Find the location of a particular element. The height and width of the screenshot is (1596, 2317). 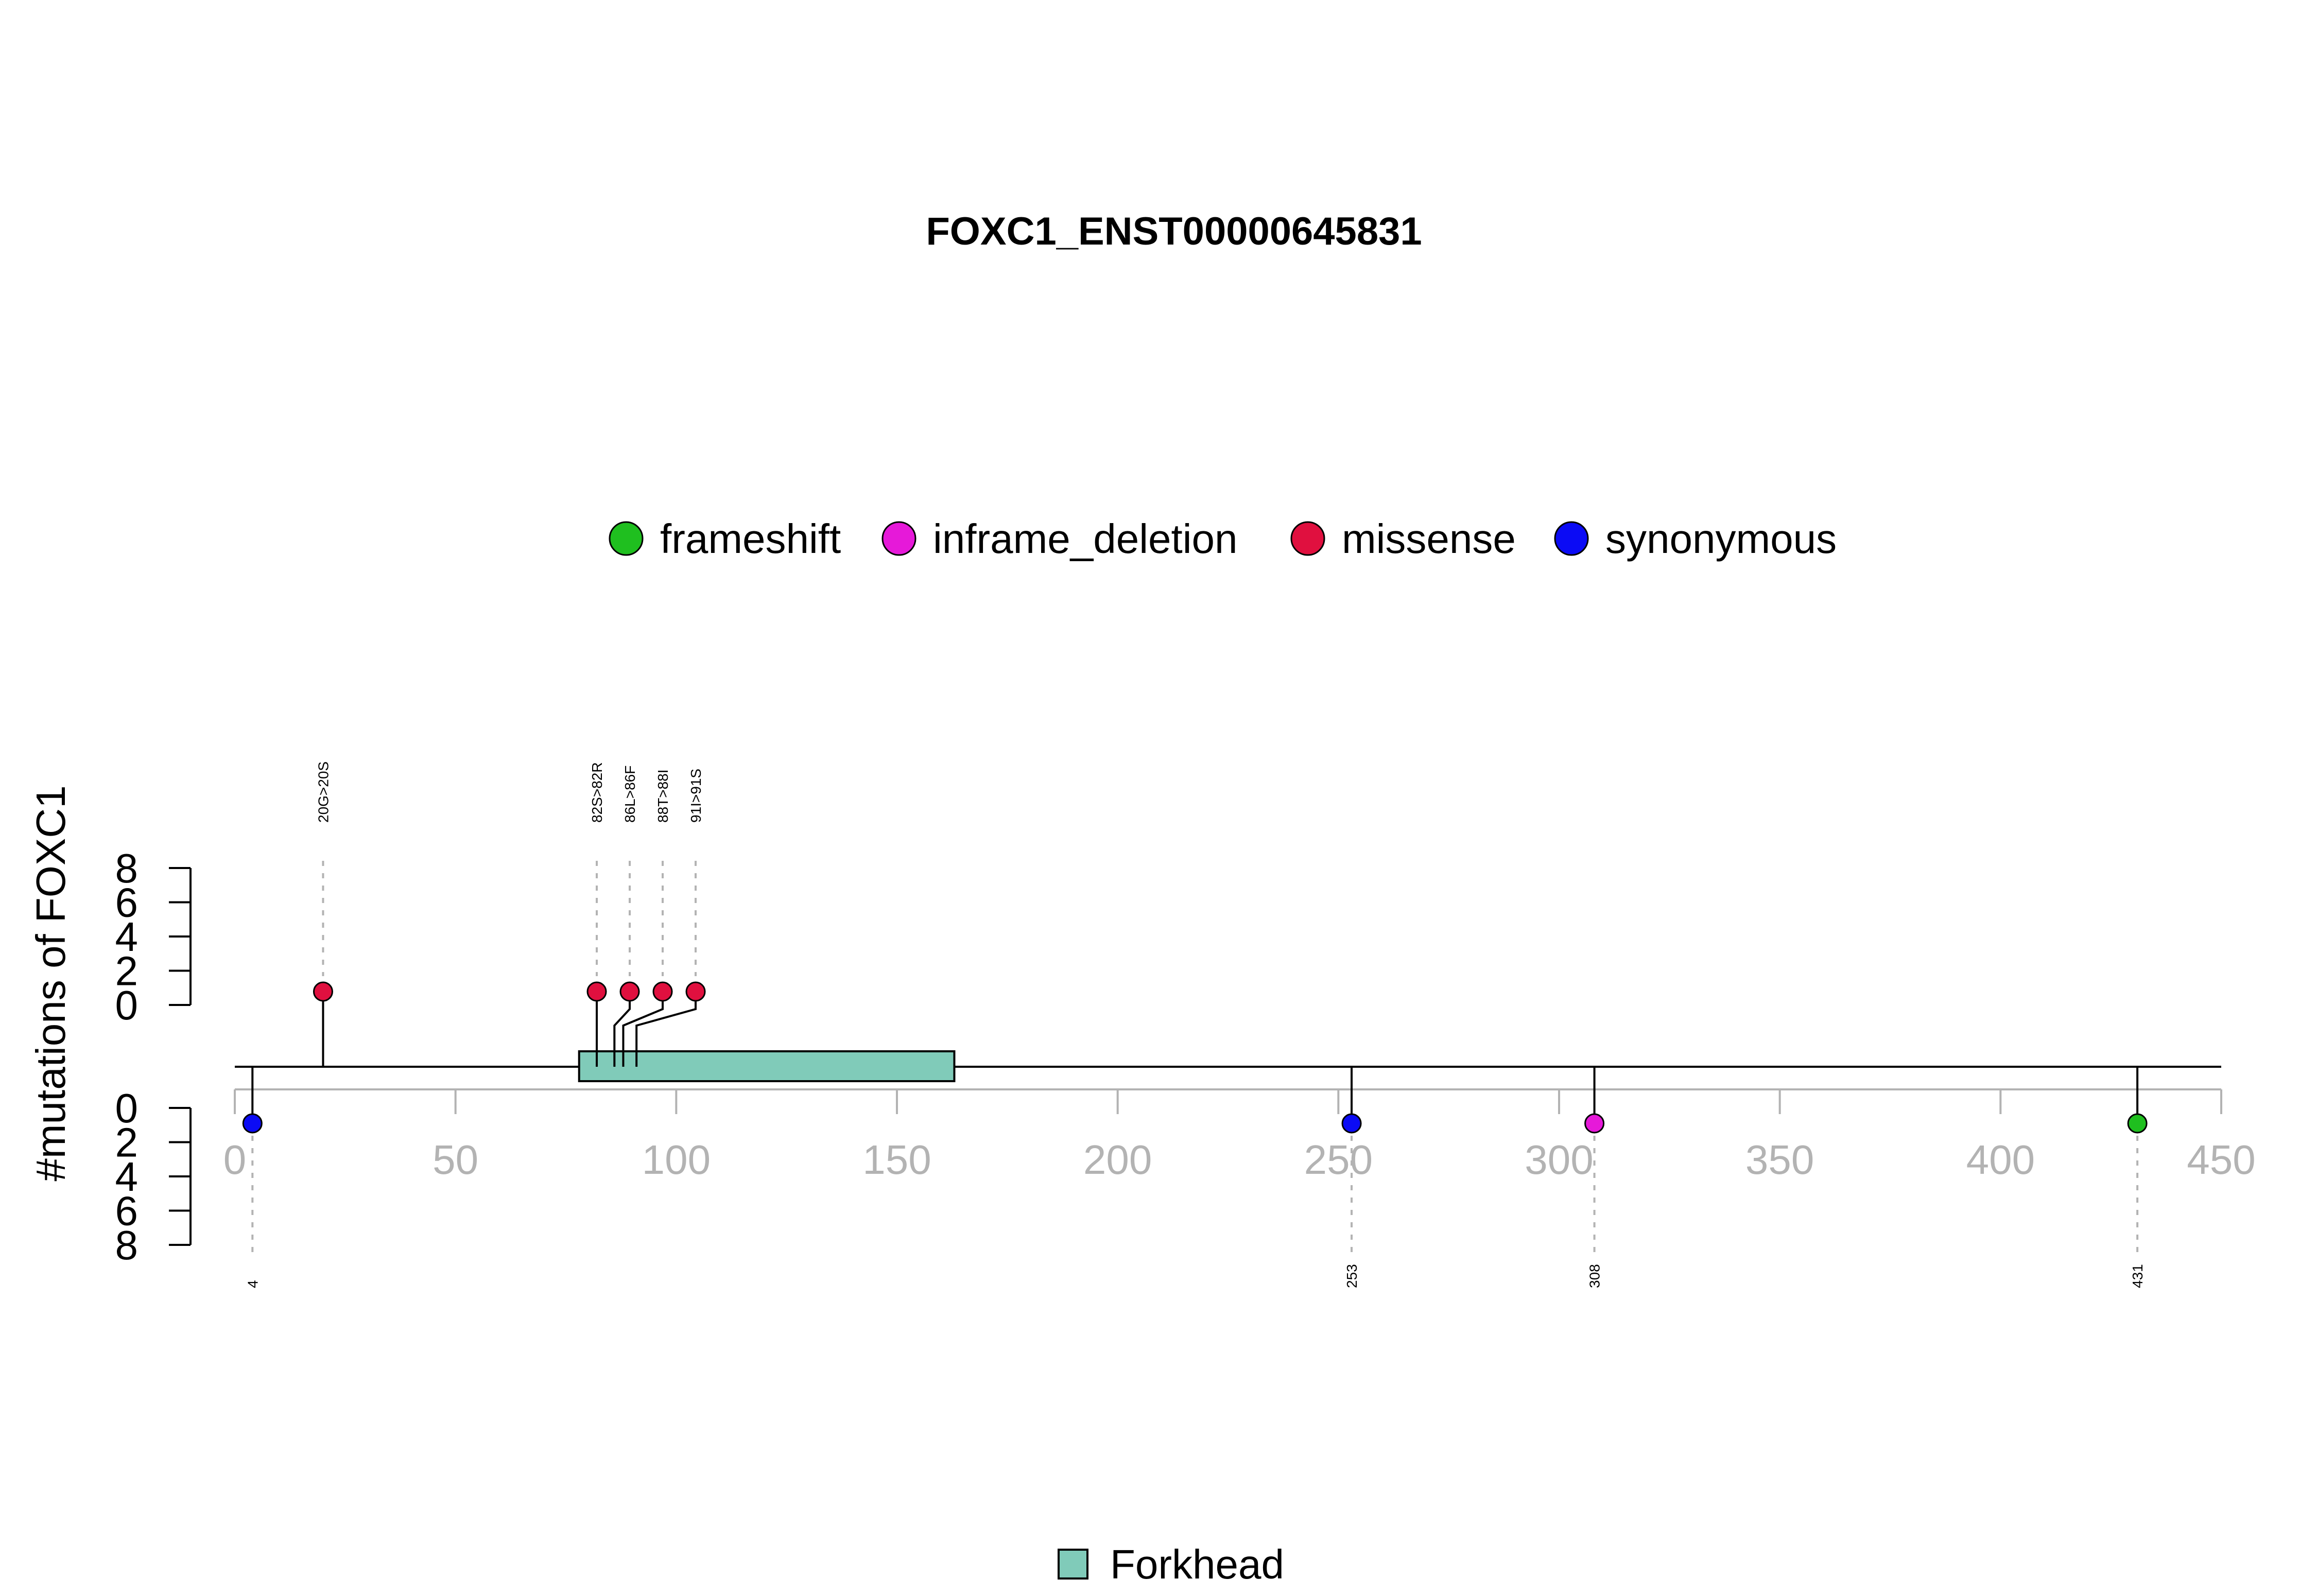

legend-label-frameshift: frameshift is located at coordinates (750, 539).